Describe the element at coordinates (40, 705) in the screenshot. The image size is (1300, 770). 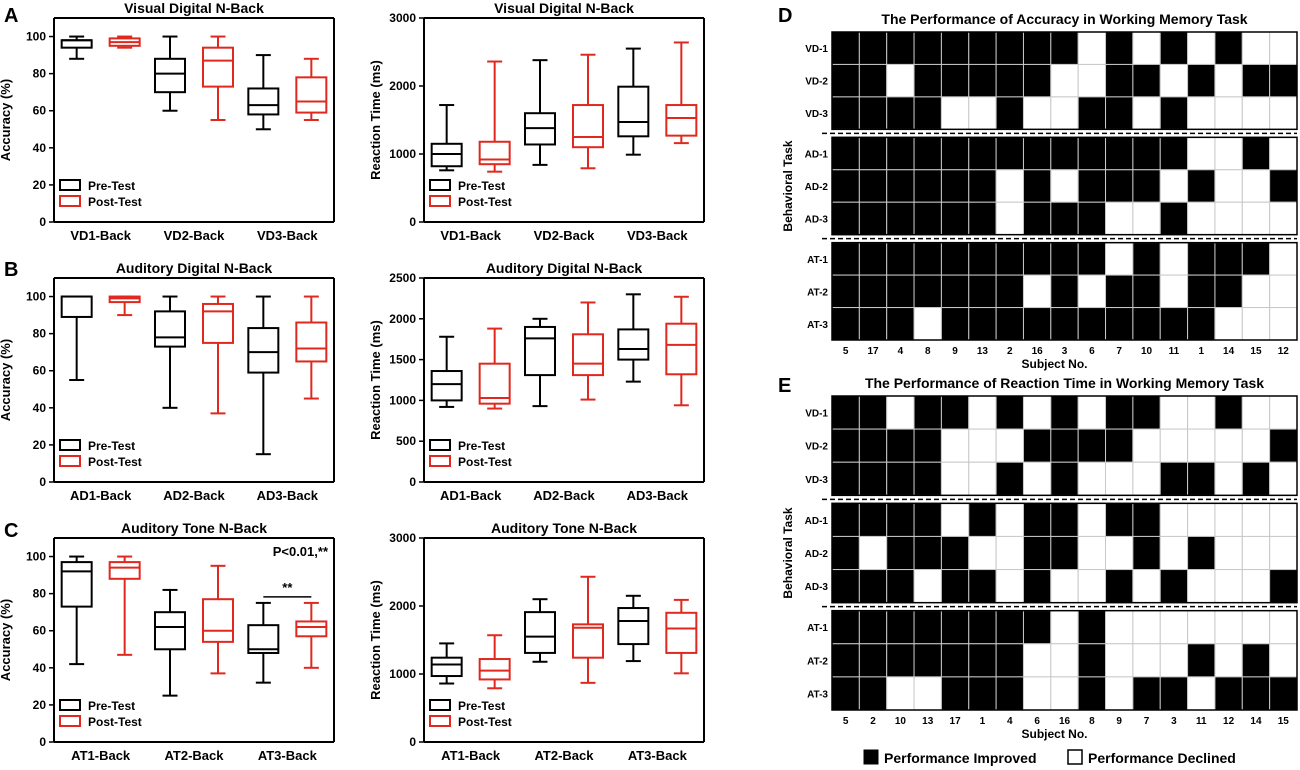
I see `y-tick-label: 20` at that location.